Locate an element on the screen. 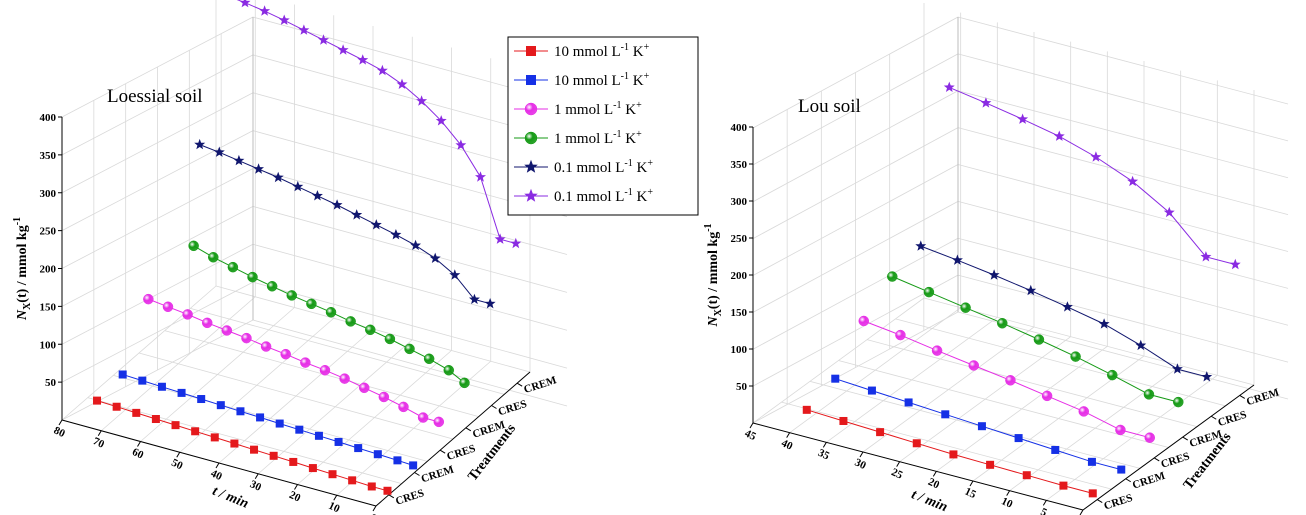 The height and width of the screenshot is (515, 1306). legend-item: 0.1 mmol L-1 K+ is located at coordinates (583, 167).